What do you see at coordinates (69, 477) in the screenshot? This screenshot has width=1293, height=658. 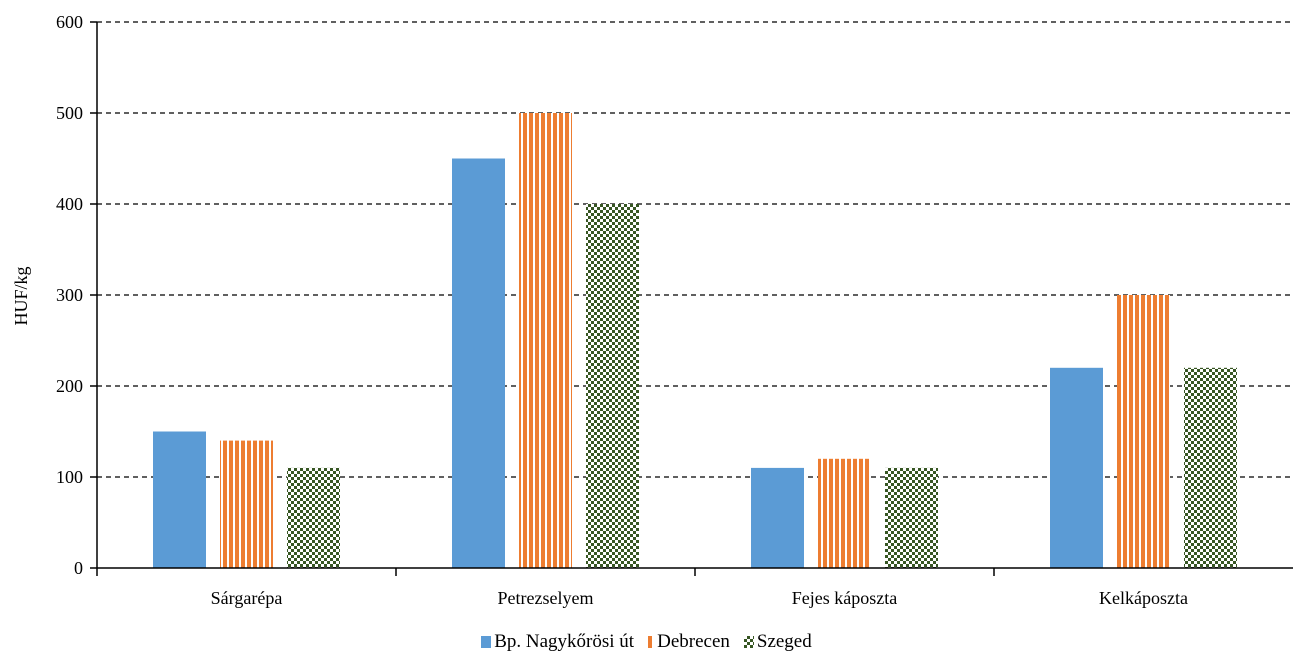 I see `y-tick-label: 100` at bounding box center [69, 477].